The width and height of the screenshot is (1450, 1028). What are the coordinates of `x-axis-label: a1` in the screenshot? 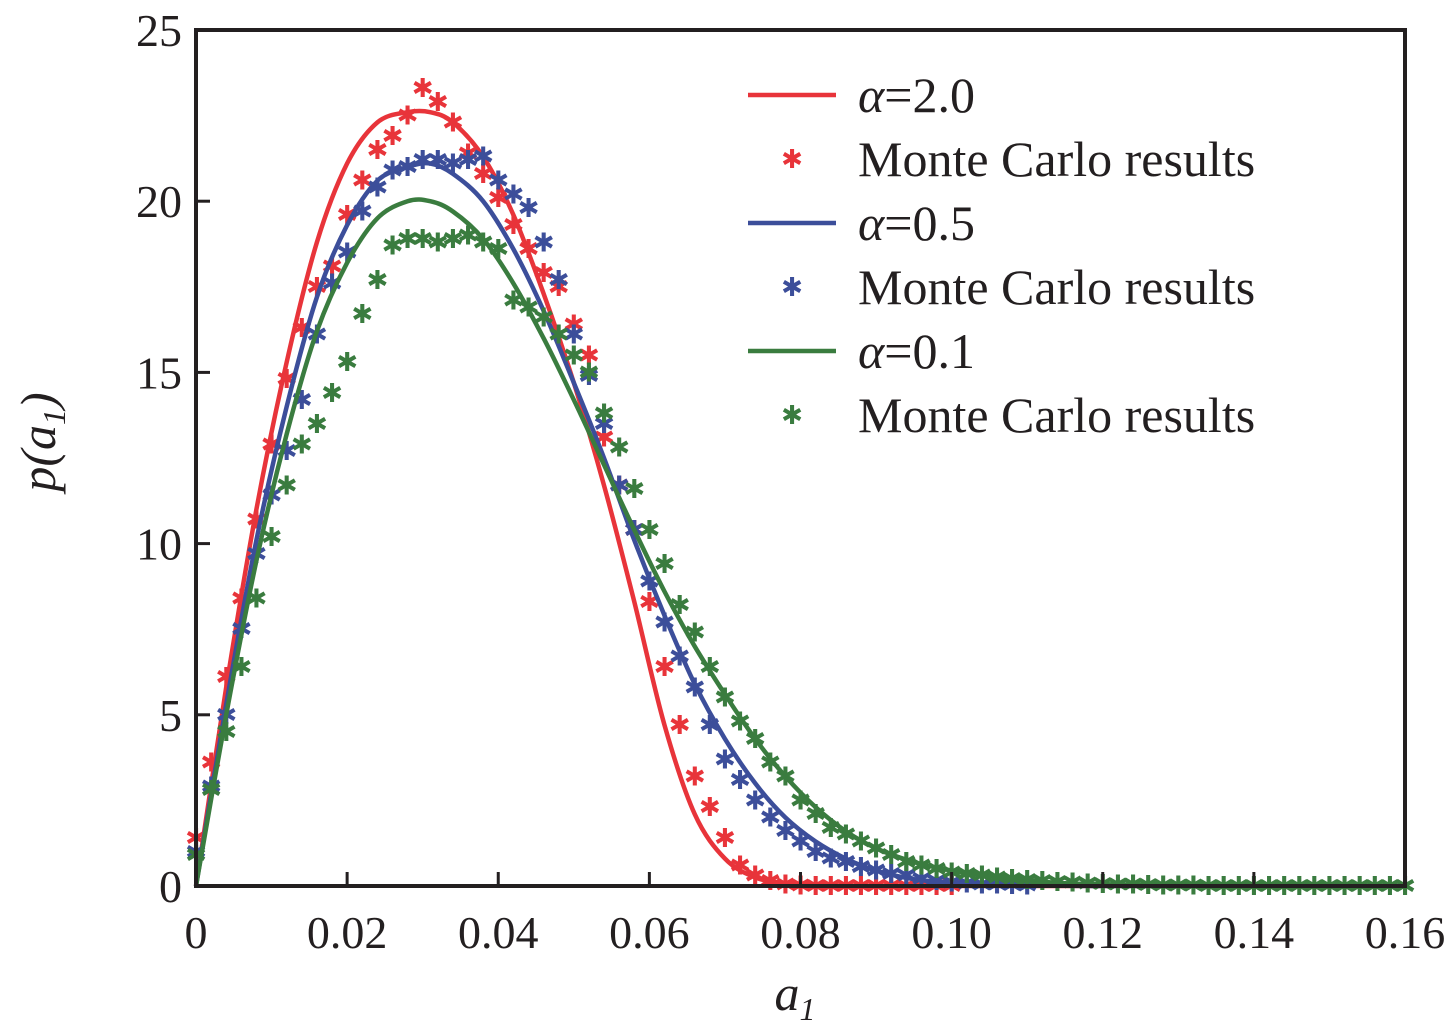 It's located at (795, 996).